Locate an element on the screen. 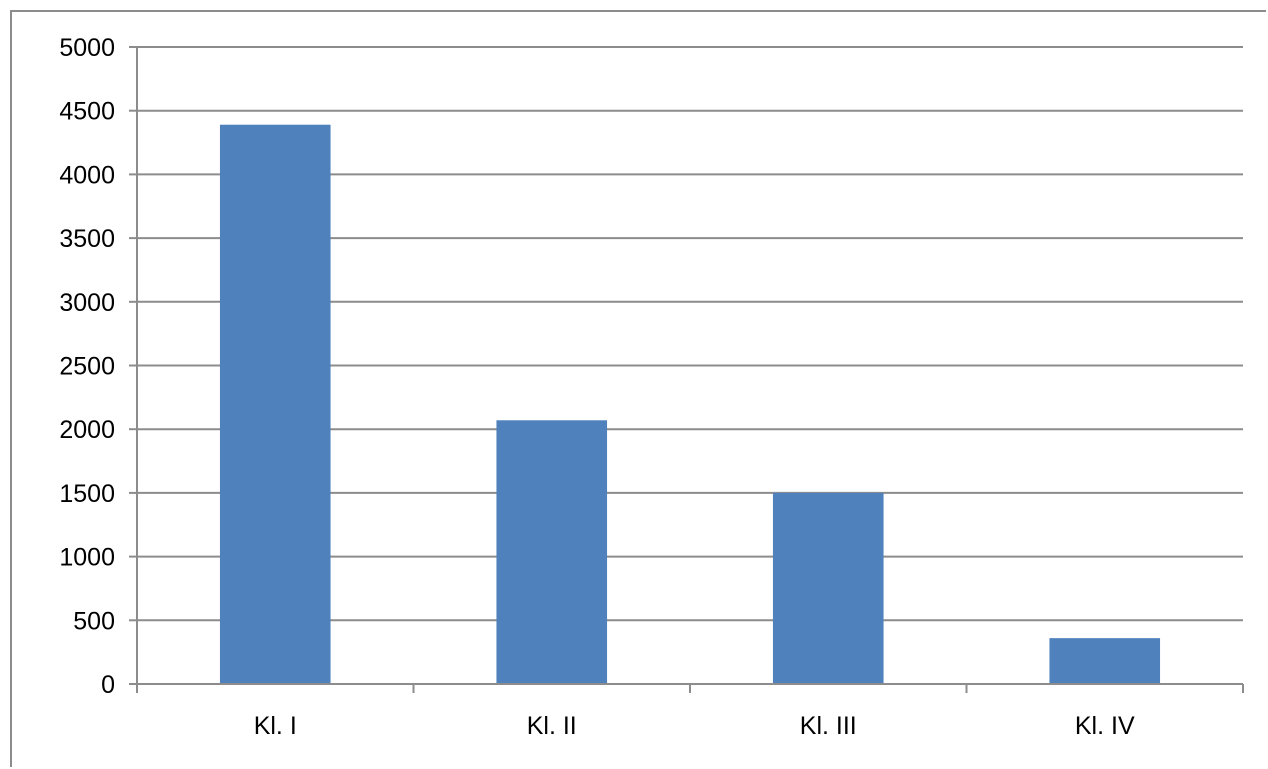 This screenshot has width=1268, height=769. x-tick-label: Kl. I is located at coordinates (275, 726).